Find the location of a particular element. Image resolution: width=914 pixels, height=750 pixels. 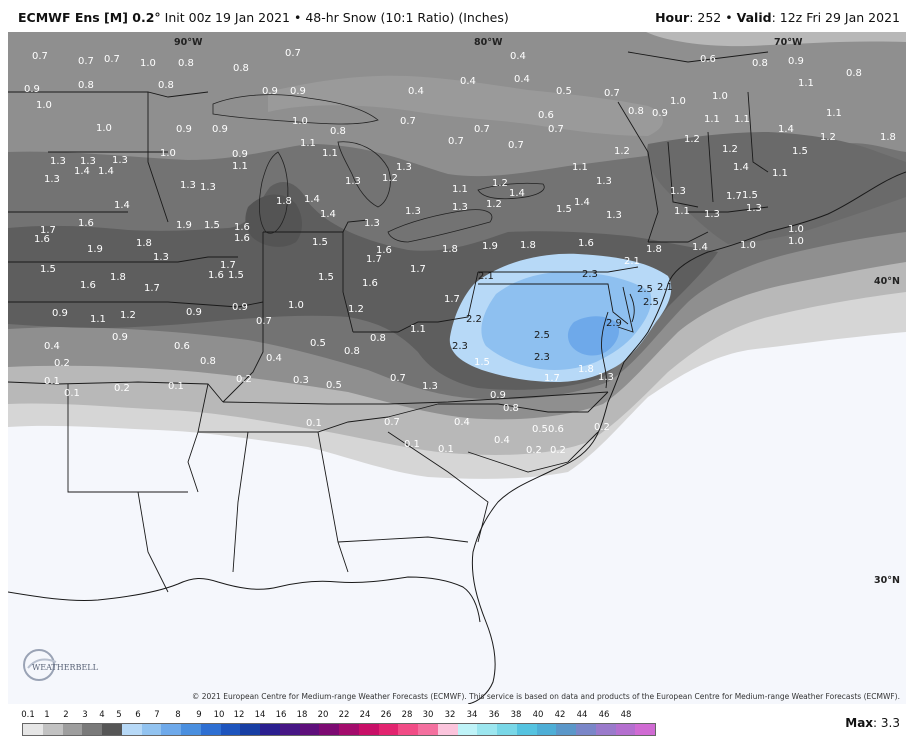

colorbar-tick: 10 is located at coordinates (219, 715).